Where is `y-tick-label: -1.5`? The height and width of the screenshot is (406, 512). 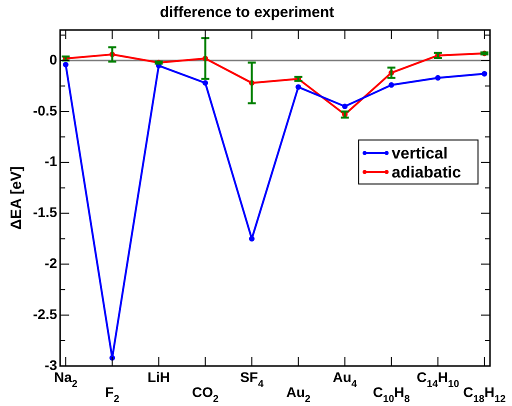 y-tick-label: -1.5 is located at coordinates (45, 212).